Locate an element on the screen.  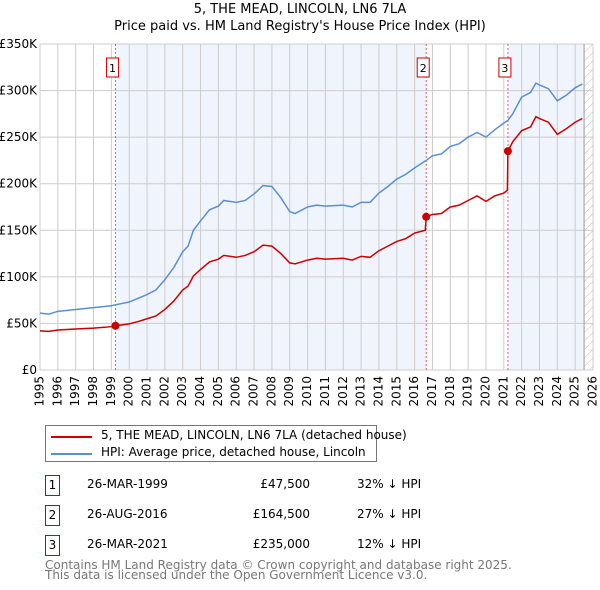
y-tick-label: £250K is located at coordinates (19, 137).